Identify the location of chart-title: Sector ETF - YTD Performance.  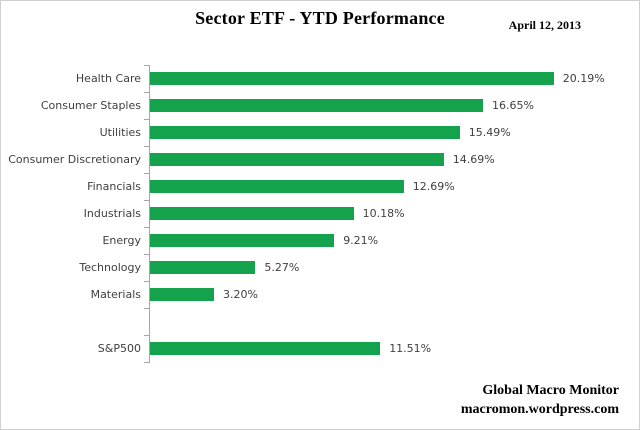
(320, 18).